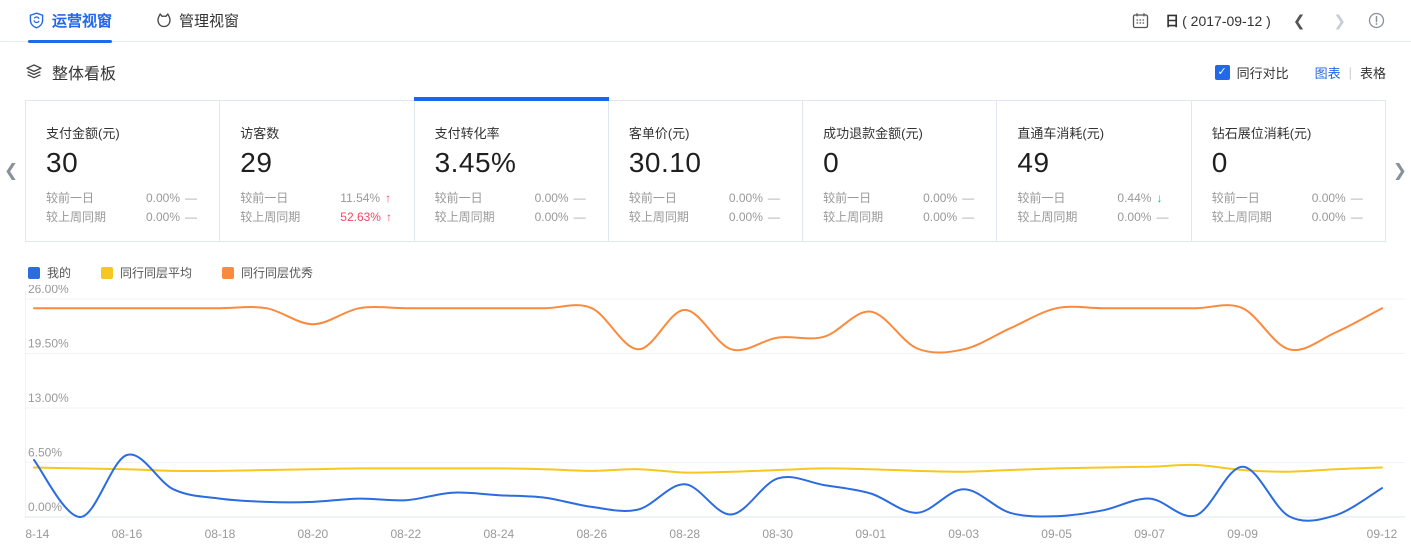  What do you see at coordinates (1376, 20) in the screenshot?
I see `alert-info-icon` at bounding box center [1376, 20].